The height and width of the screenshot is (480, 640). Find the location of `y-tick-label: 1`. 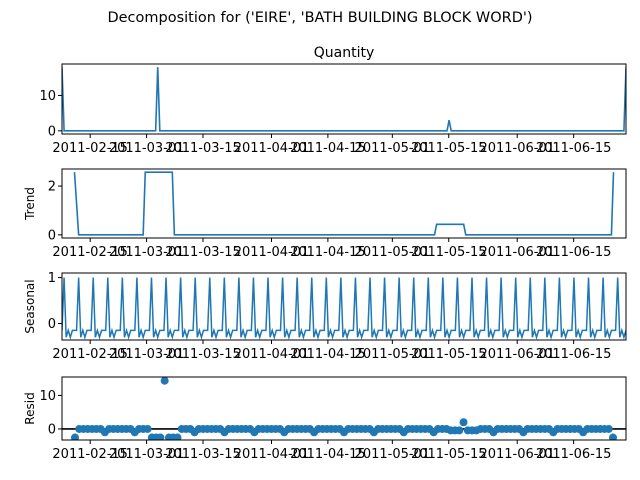

y-tick-label: 1 is located at coordinates (52, 278).